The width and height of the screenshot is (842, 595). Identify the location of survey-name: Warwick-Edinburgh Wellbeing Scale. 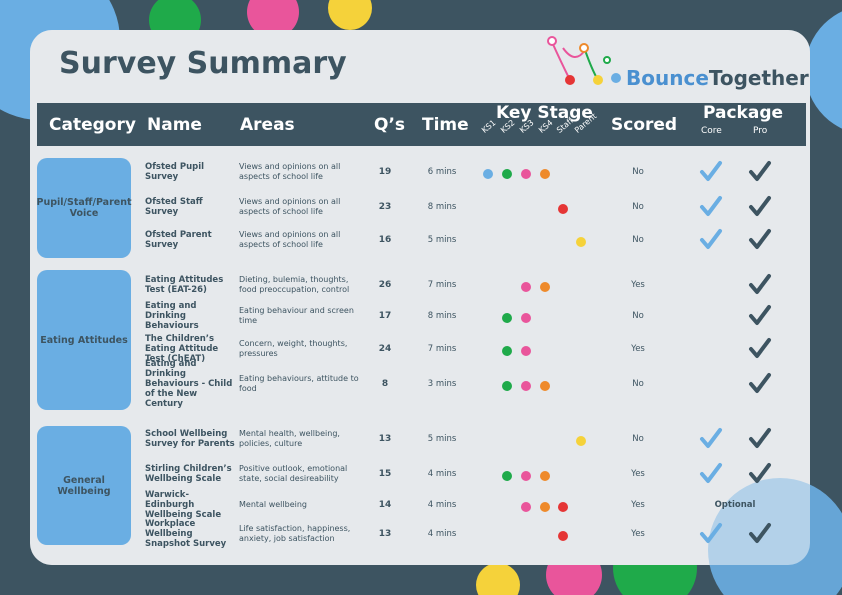
(183, 505).